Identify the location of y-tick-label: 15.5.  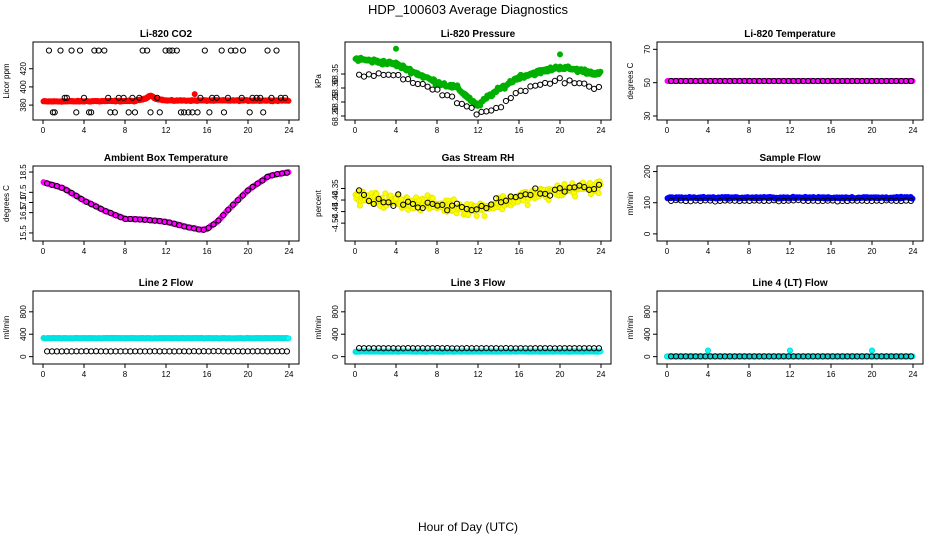
(23, 233).